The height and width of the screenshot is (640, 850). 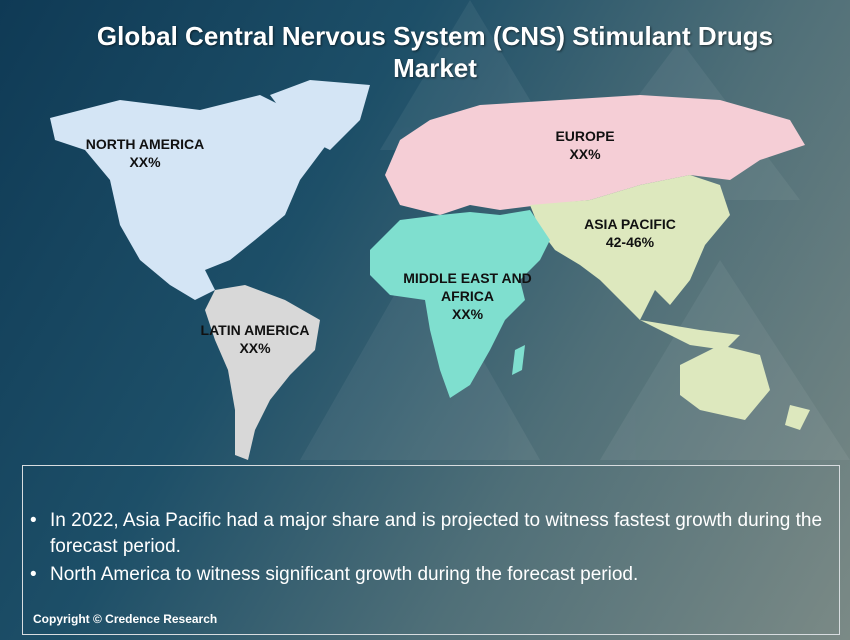 What do you see at coordinates (630, 242) in the screenshot?
I see `region-share: 42-46%` at bounding box center [630, 242].